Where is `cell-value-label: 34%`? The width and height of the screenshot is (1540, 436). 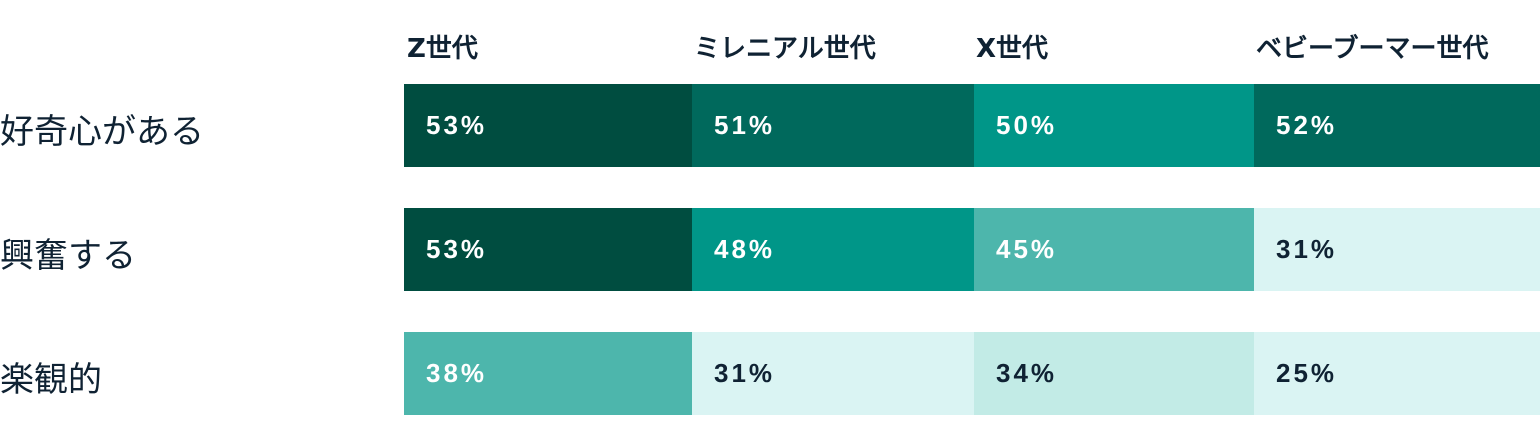 cell-value-label: 34% is located at coordinates (1027, 373).